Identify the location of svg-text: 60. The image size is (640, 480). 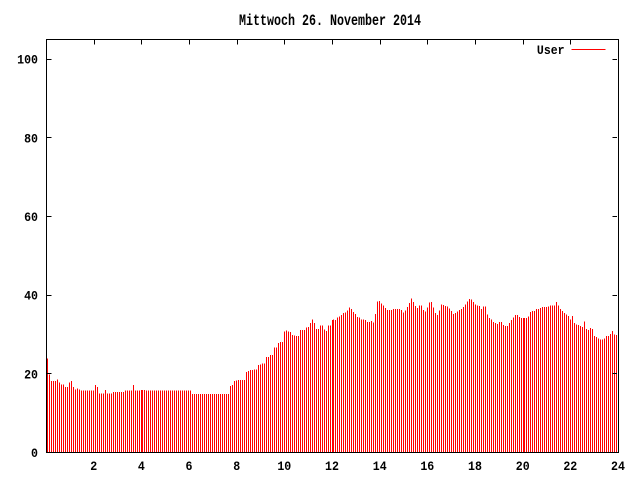
(31, 217).